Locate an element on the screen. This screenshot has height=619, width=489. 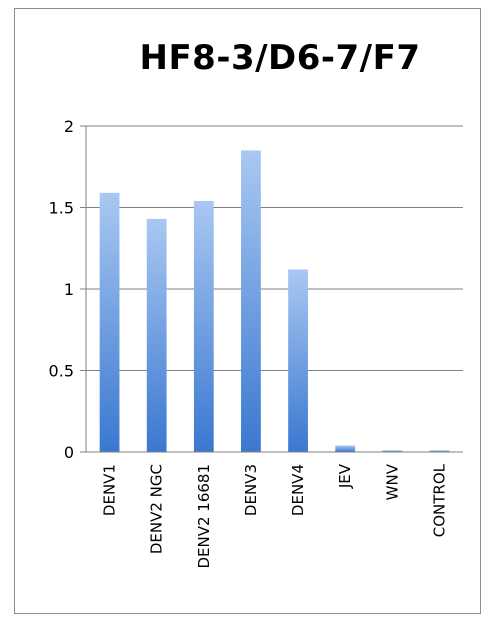
x-category-label: DENV2 16681 is located at coordinates (204, 516).